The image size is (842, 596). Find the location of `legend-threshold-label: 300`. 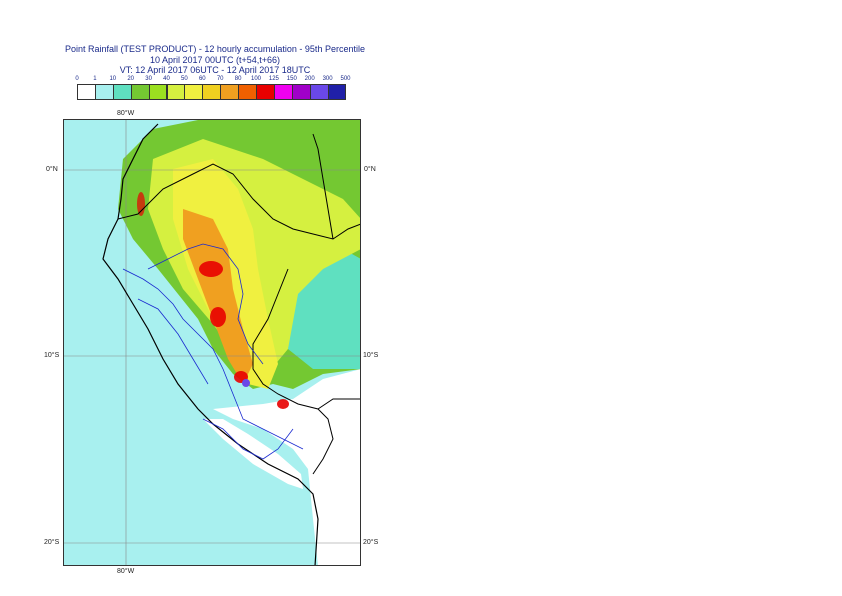

legend-threshold-label: 300 is located at coordinates (327, 79).